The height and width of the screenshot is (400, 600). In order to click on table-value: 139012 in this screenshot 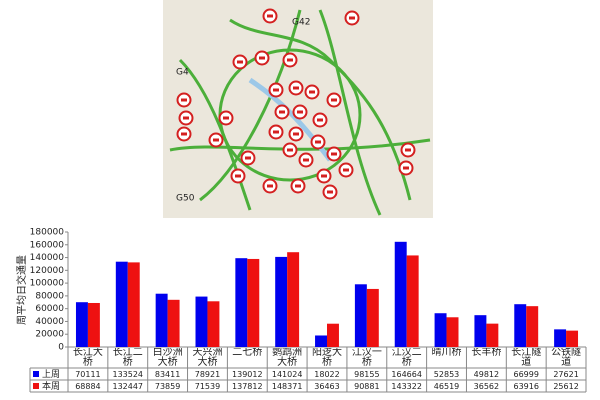, I will do `click(247, 374)`.